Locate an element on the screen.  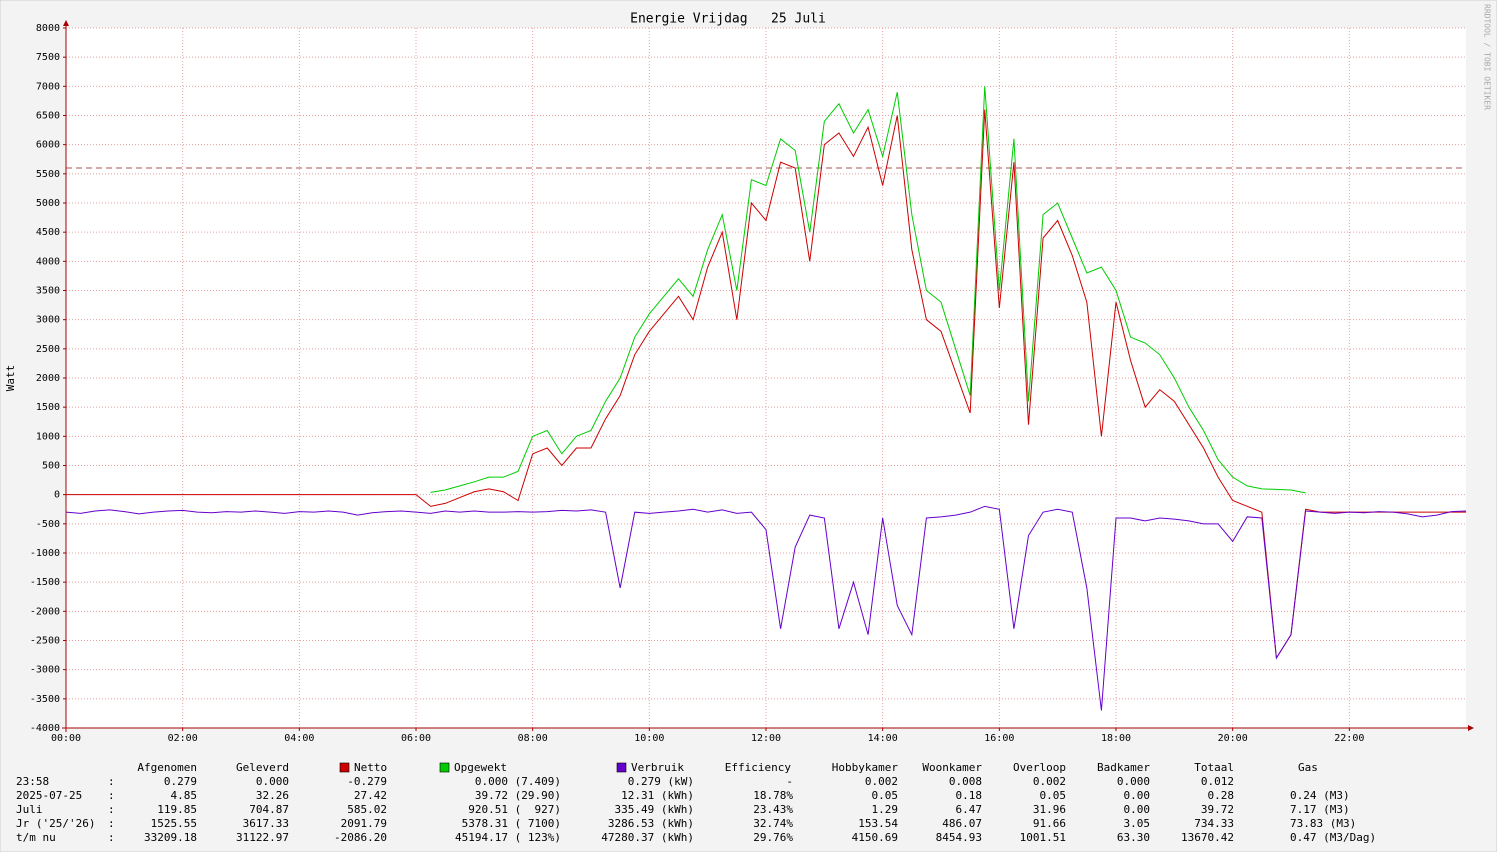
row-label: t/m nu is located at coordinates (36, 837).